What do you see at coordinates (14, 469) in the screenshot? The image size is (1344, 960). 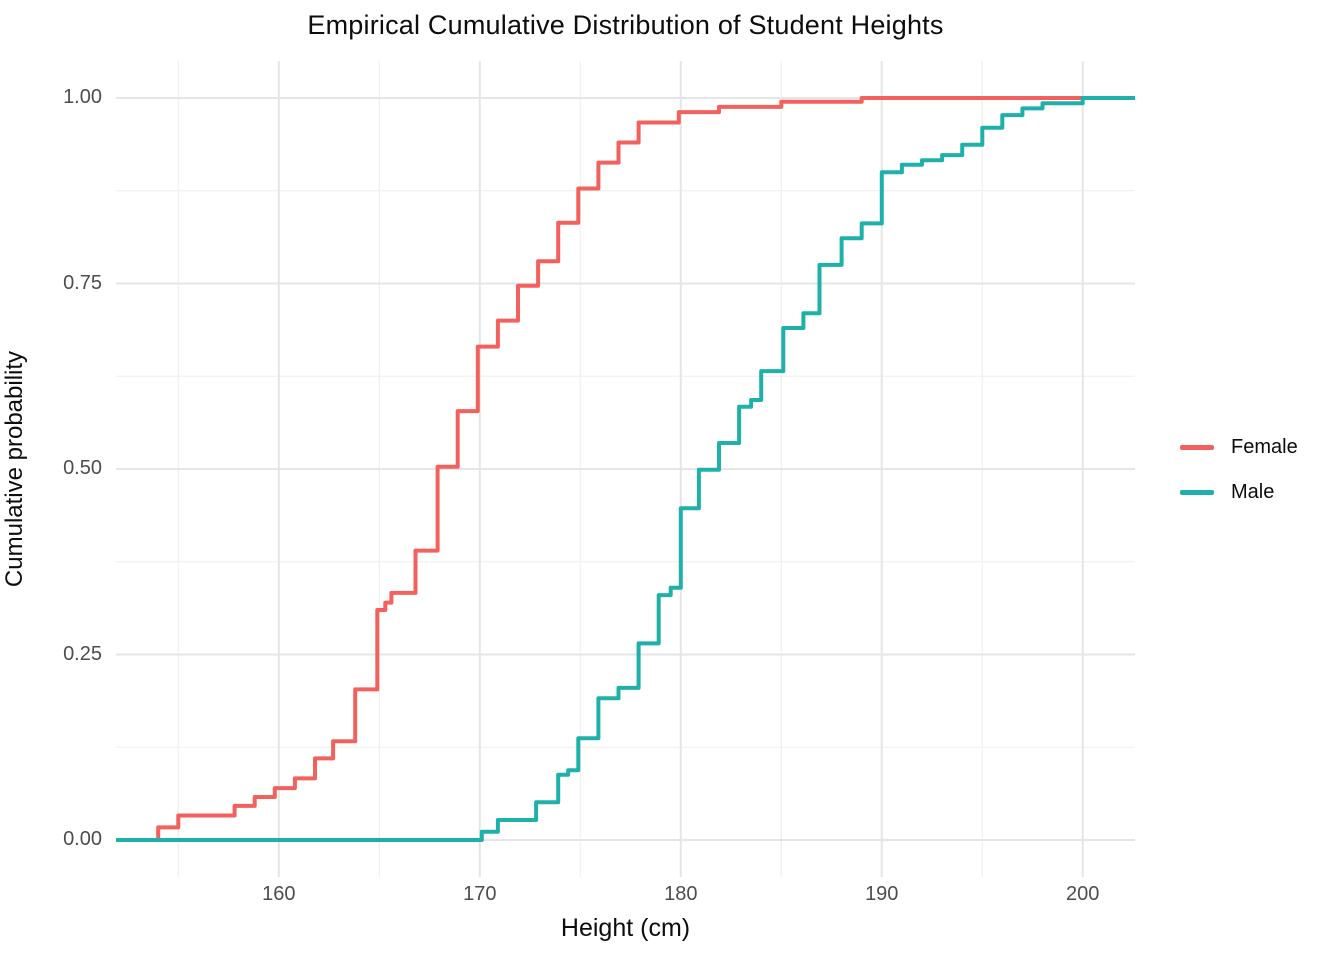 I see `y-axis-title: Cumulative probability` at bounding box center [14, 469].